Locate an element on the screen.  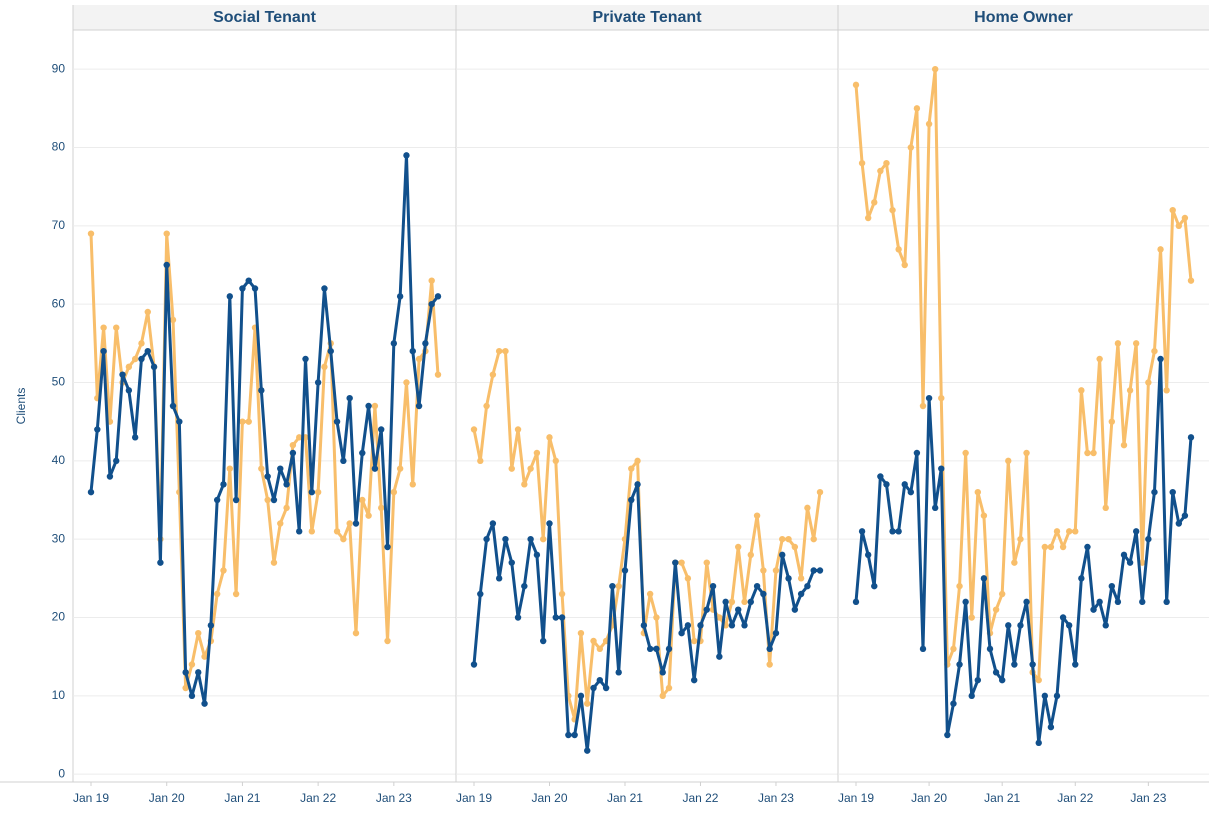
y-tick-label: 40 is located at coordinates (59, 460).